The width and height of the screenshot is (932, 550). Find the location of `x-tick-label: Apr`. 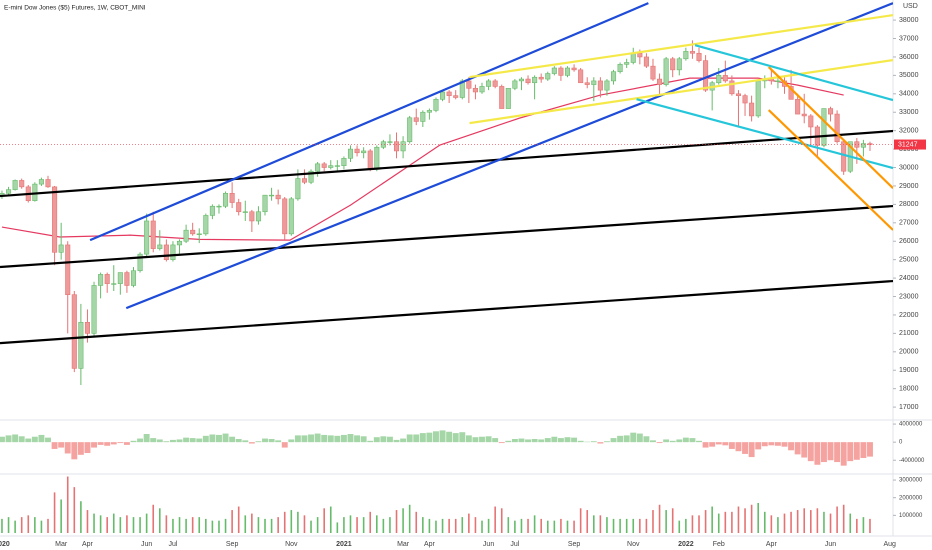

x-tick-label: Apr is located at coordinates (88, 544).